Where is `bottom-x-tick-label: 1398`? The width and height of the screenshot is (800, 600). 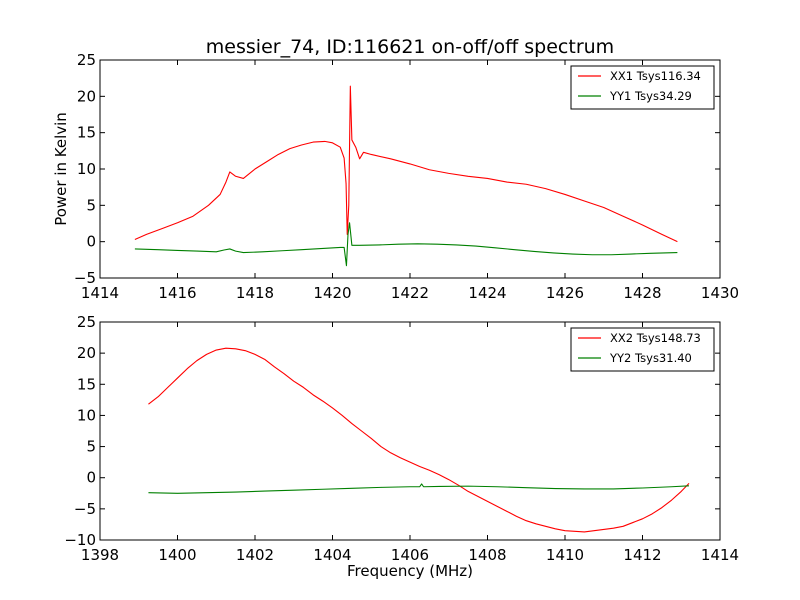 bottom-x-tick-label: 1398 is located at coordinates (100, 555).